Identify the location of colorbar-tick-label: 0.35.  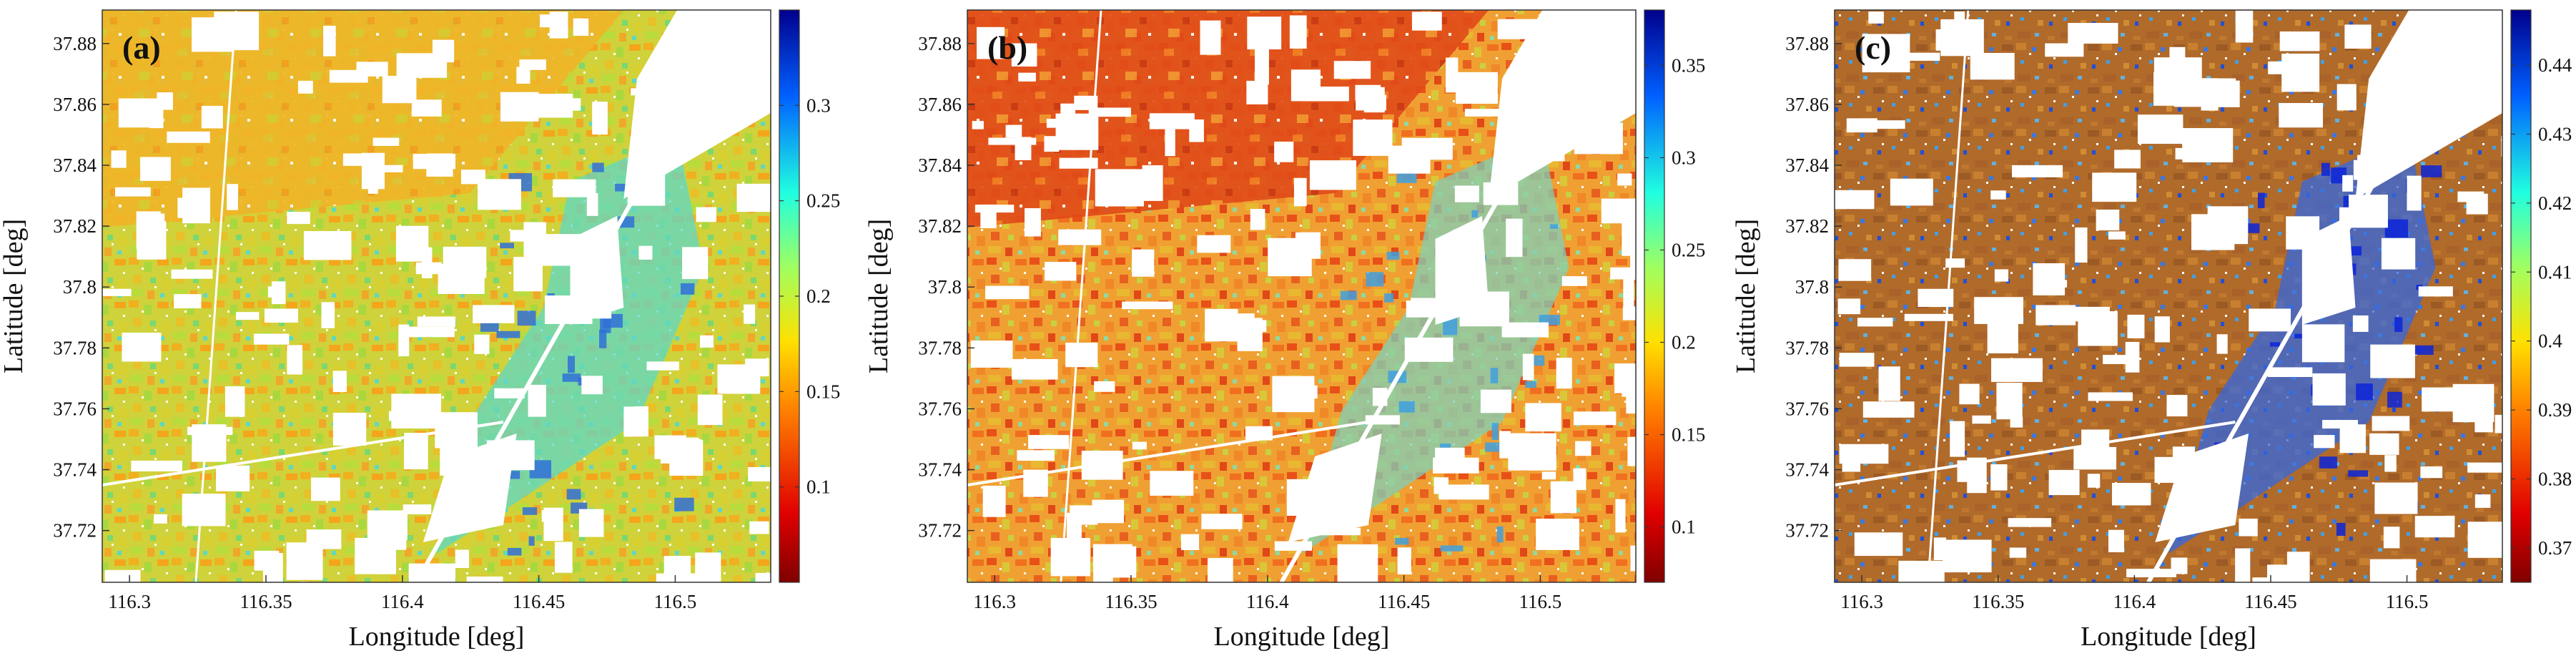
(1688, 65).